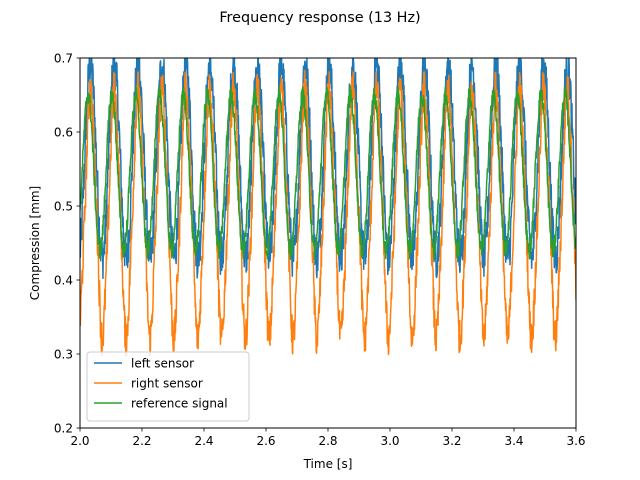  What do you see at coordinates (141, 441) in the screenshot?
I see `x-tick-label: 2.2` at bounding box center [141, 441].